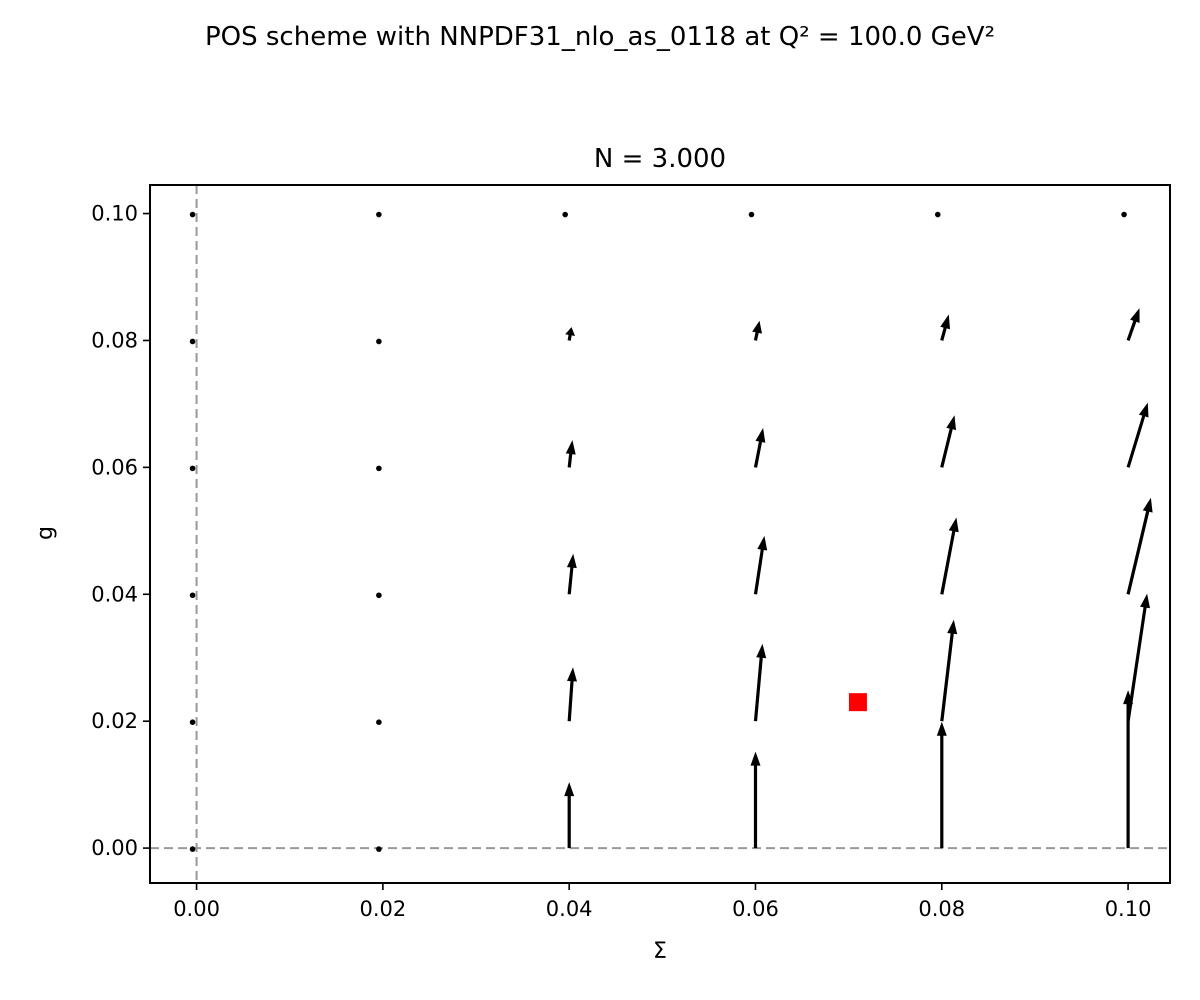 The height and width of the screenshot is (1000, 1200). Describe the element at coordinates (114, 467) in the screenshot. I see `y-tick-label: 0.06` at that location.